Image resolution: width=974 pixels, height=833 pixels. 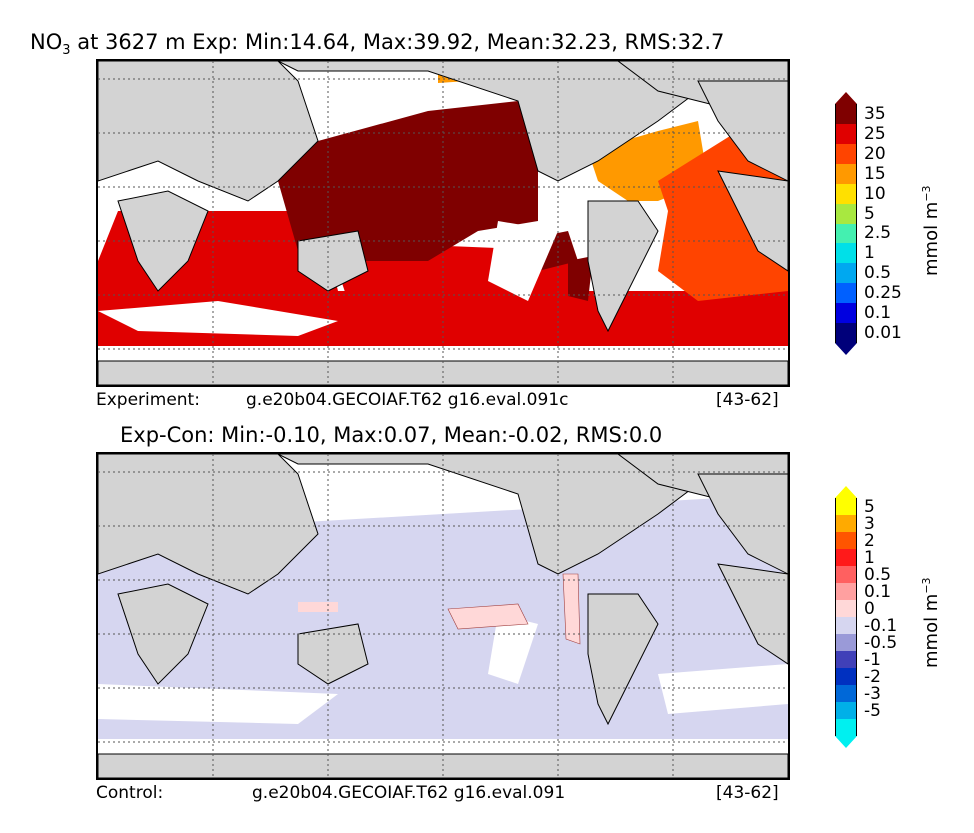 I want to click on positive-wpac-patch, so click(x=318, y=607).